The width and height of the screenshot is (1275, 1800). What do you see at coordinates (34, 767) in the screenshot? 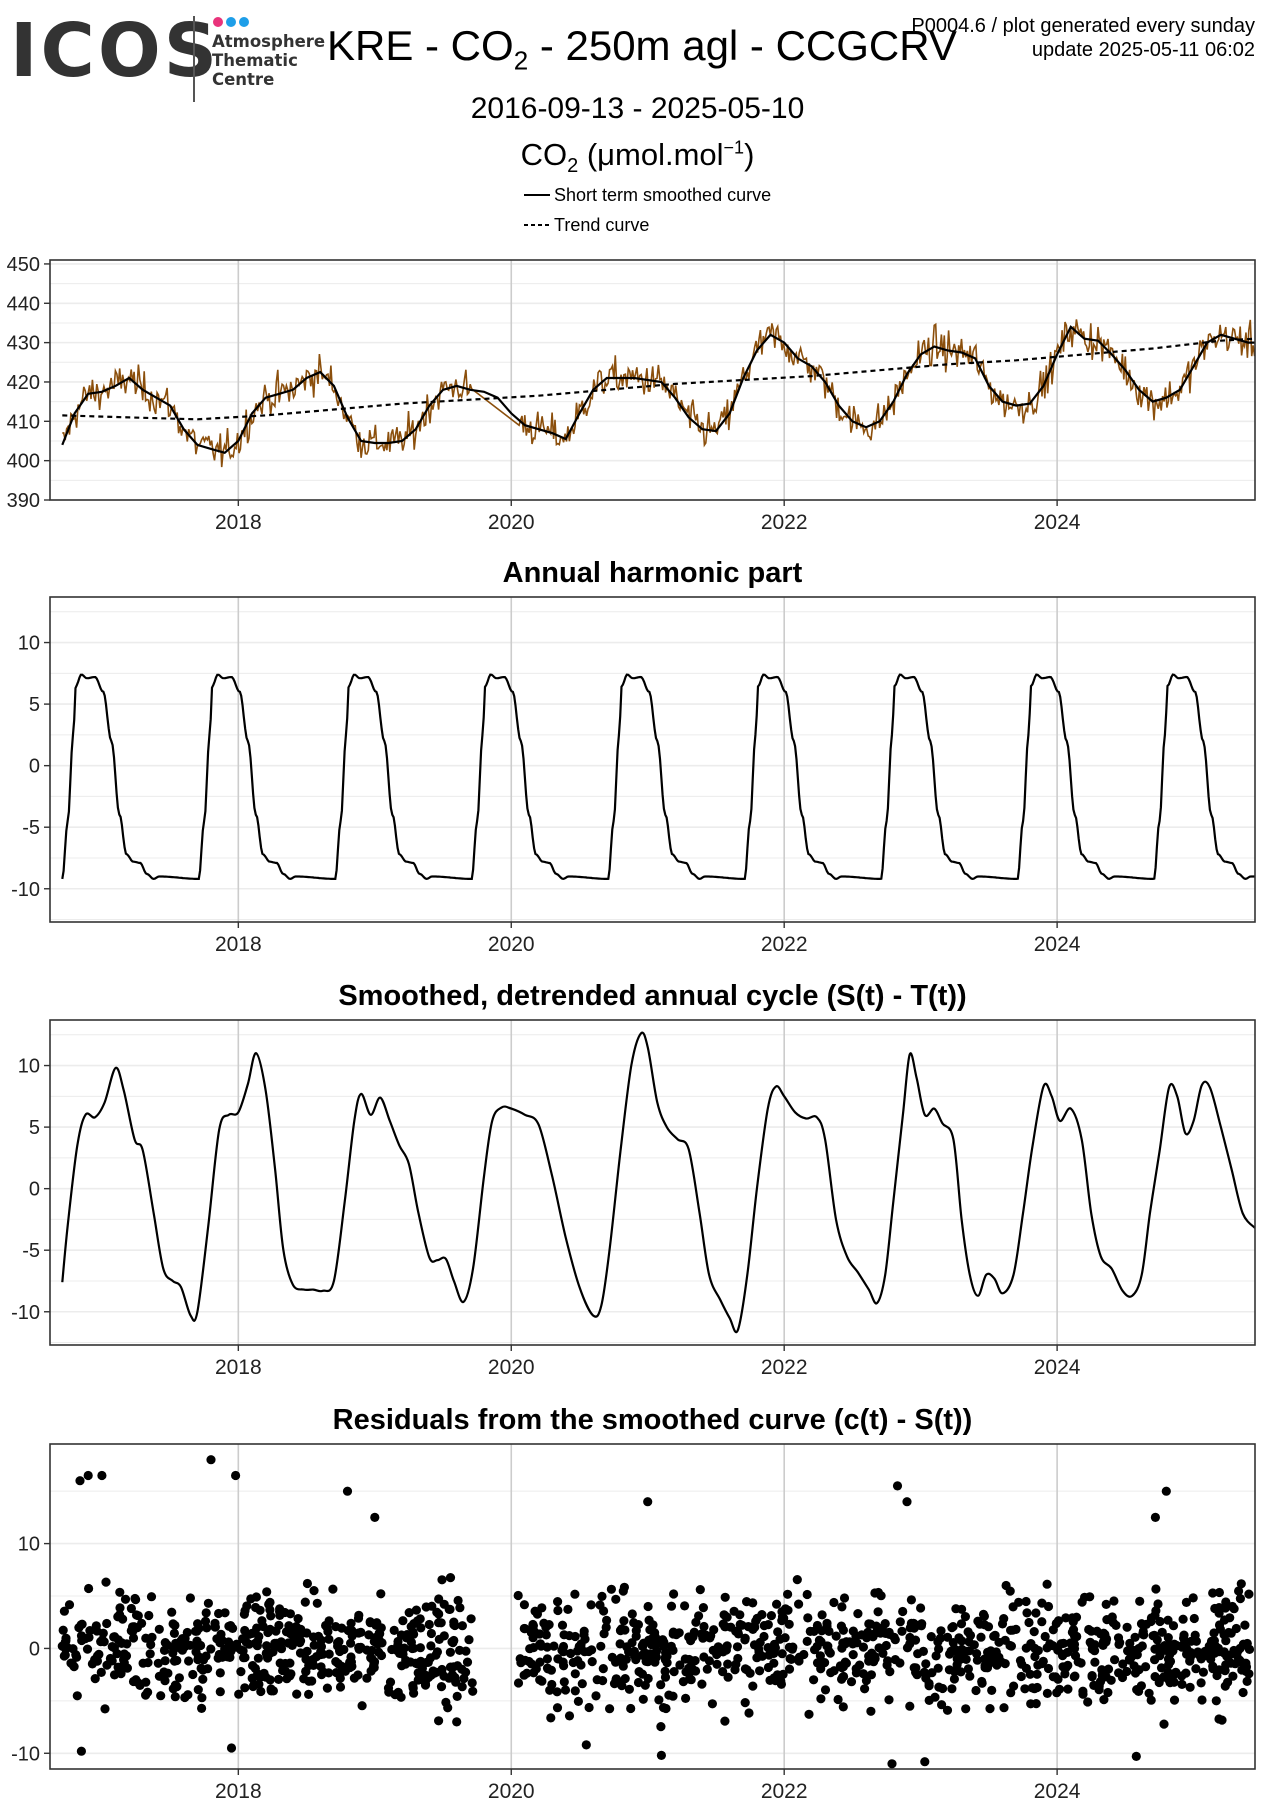
I see `y-tick-label: 0` at bounding box center [34, 767].